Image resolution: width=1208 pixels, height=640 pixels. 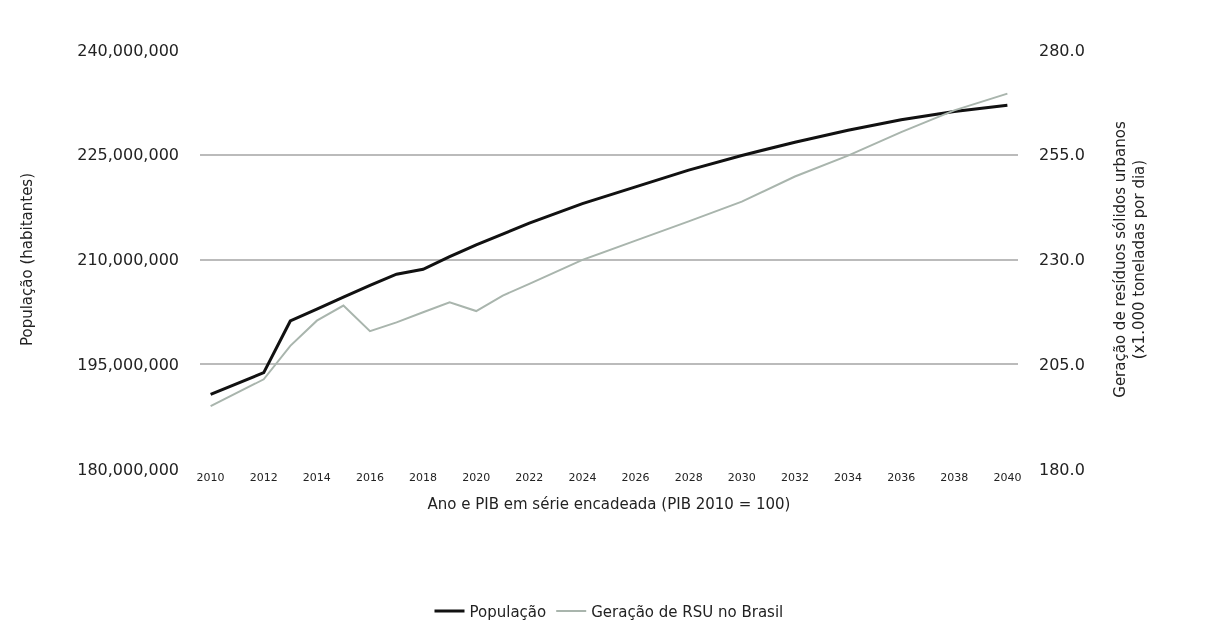 I want to click on y-tick-label: 210,000,000, so click(x=128, y=260).